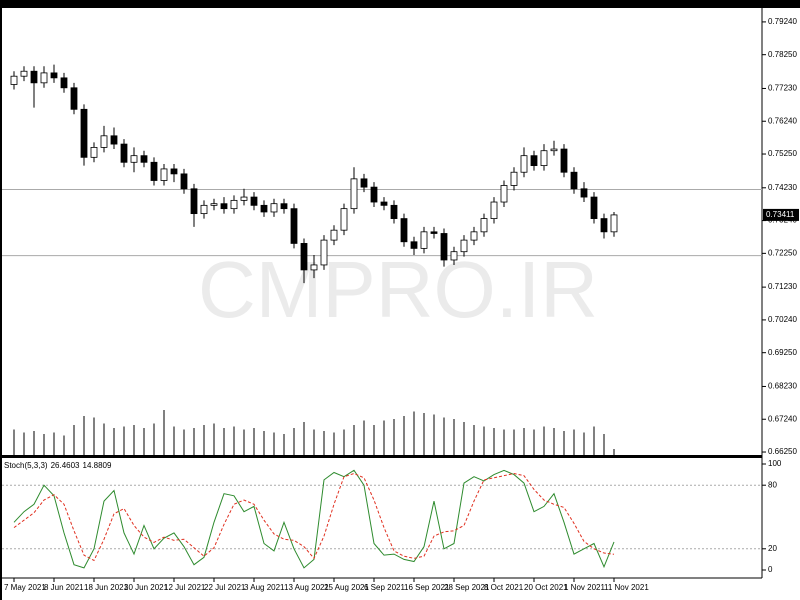 Image resolution: width=800 pixels, height=600 pixels. Describe the element at coordinates (400, 4) in the screenshot. I see `top-bar` at that location.